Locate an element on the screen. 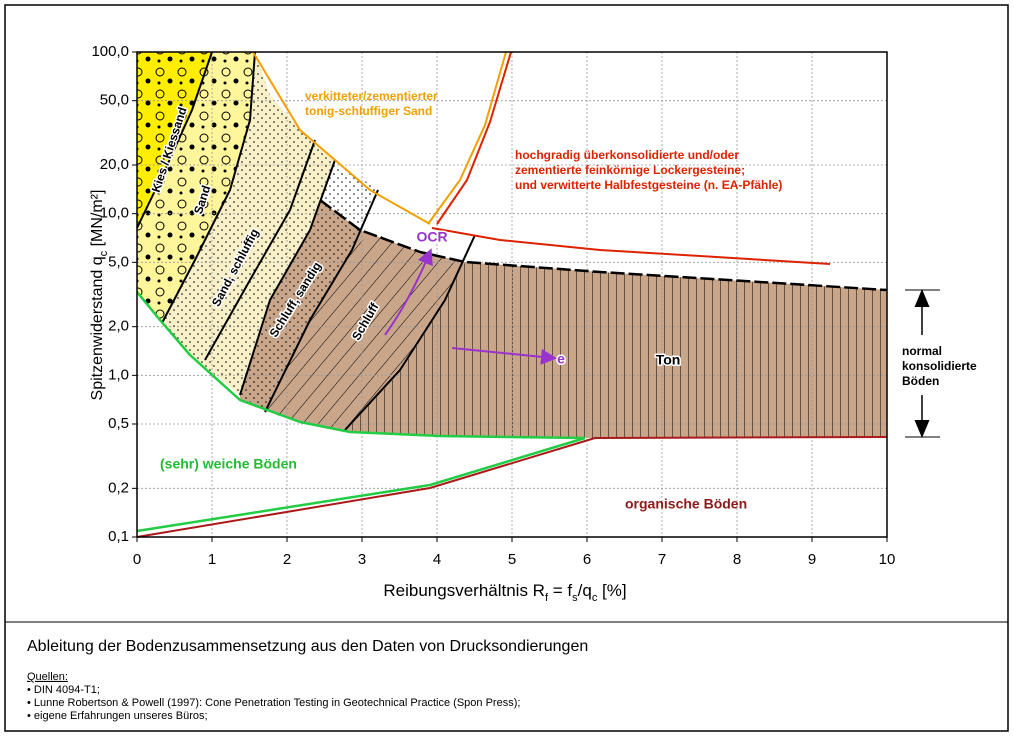 This screenshot has height=737, width=1014. x-tick-label: 2 is located at coordinates (287, 559).